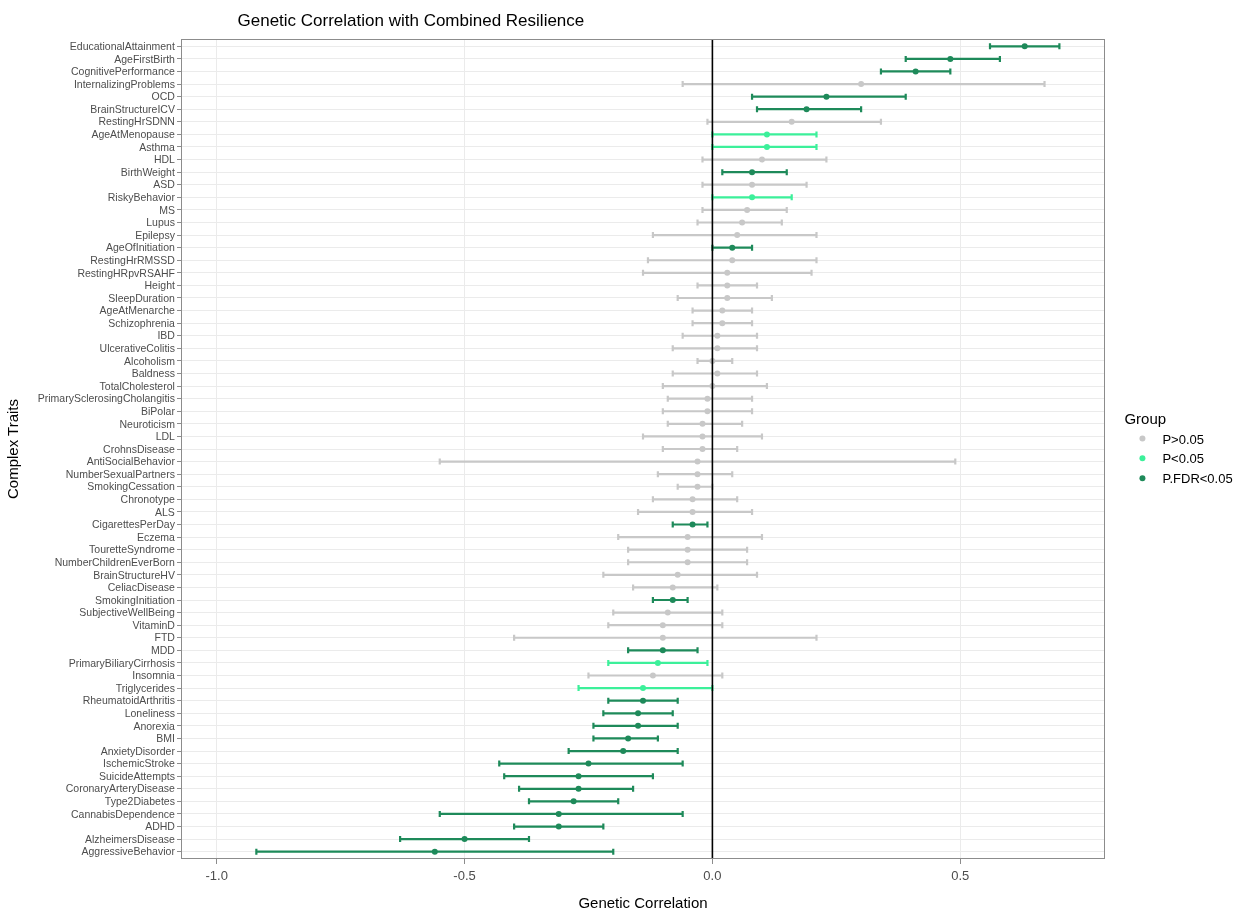 The width and height of the screenshot is (1250, 920). What do you see at coordinates (712, 875) in the screenshot?
I see `x-tick-label: 0.0` at bounding box center [712, 875].